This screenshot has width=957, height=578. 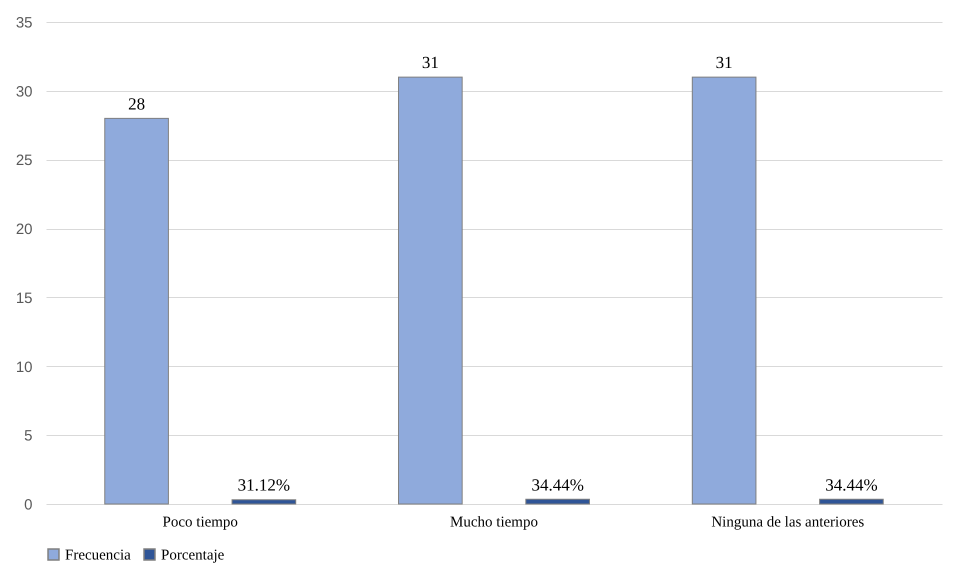 What do you see at coordinates (787, 522) in the screenshot?
I see `x-tick-label: Ninguna de las anteriores` at bounding box center [787, 522].